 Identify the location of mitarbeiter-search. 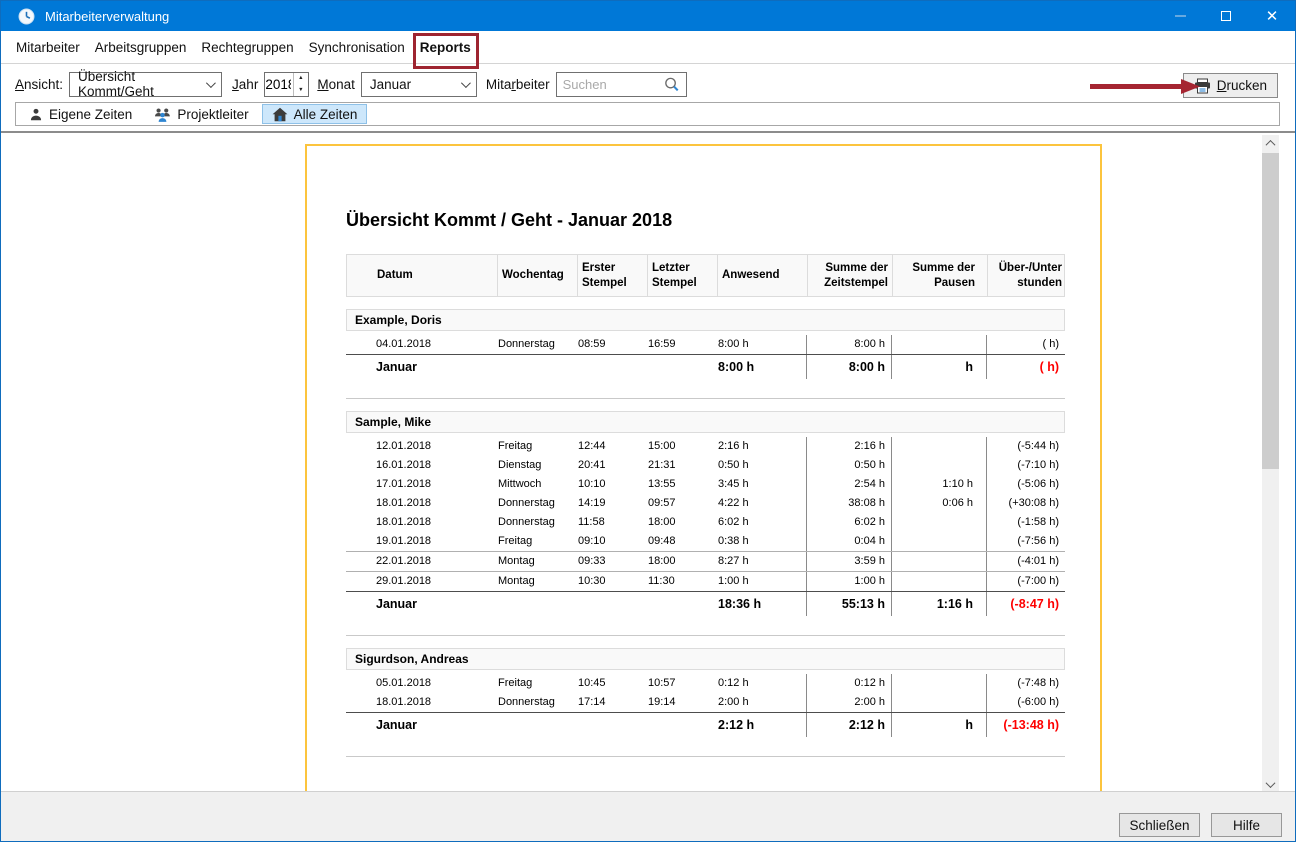
(621, 84).